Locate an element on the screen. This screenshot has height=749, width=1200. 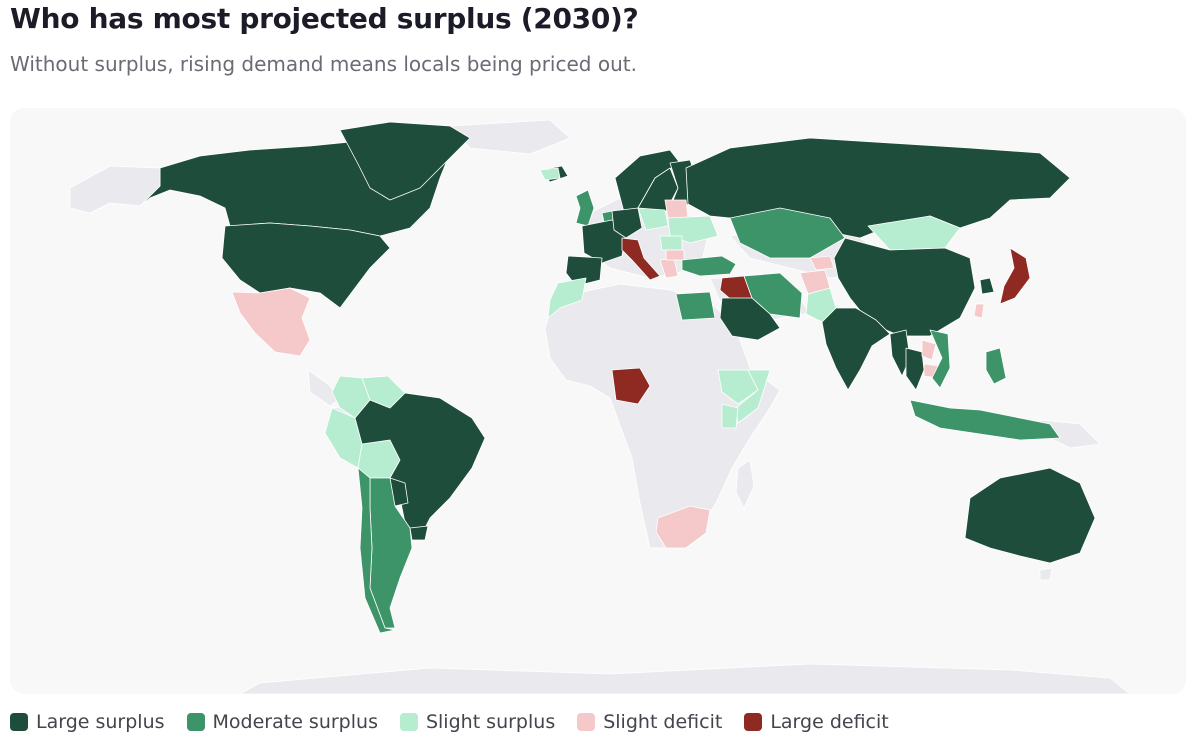
legend-label: Moderate surplus is located at coordinates (295, 722).